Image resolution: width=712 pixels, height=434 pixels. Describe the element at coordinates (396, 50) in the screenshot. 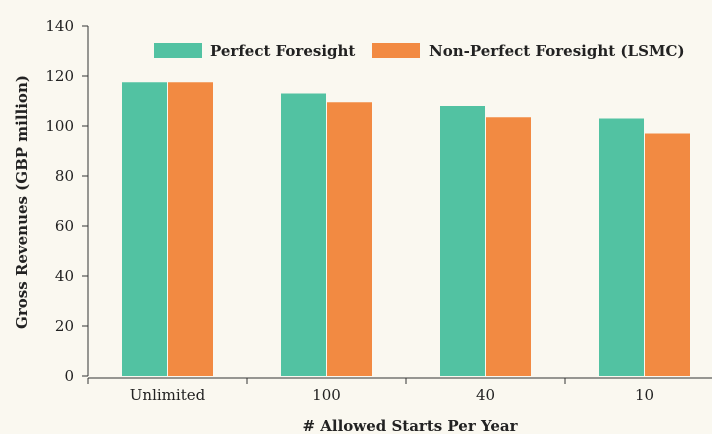

I see `legend-swatch-non-perfect-foresight` at that location.